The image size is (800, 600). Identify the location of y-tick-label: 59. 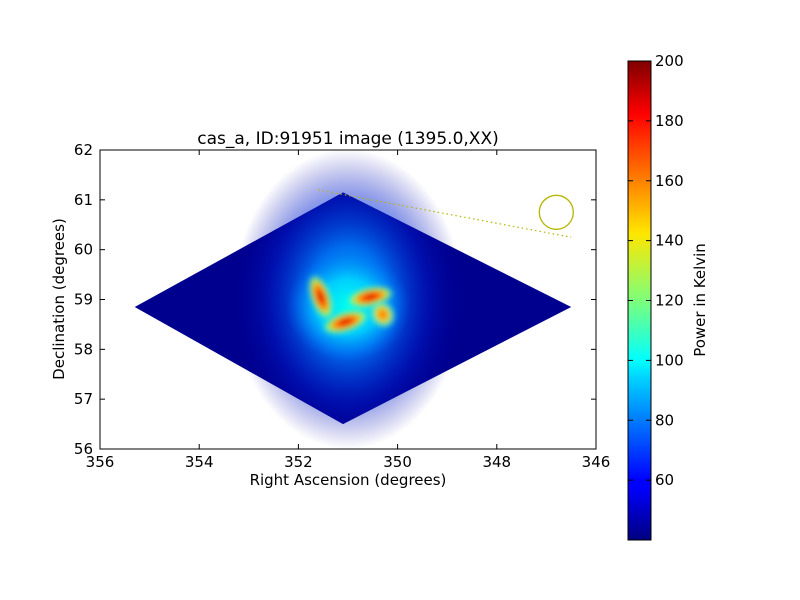
(83, 300).